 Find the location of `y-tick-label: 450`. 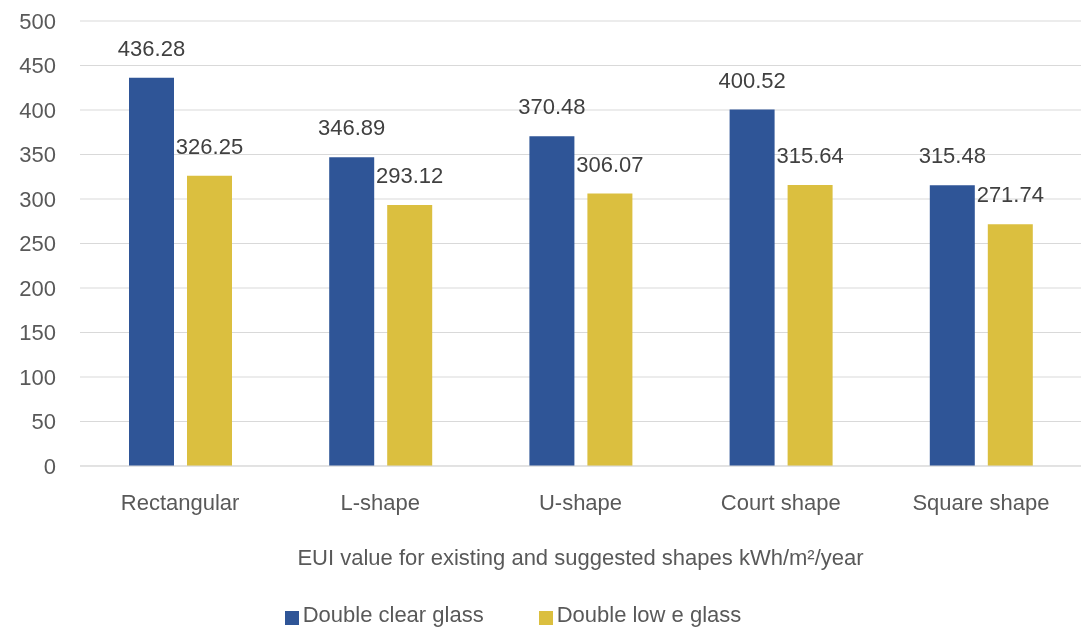

y-tick-label: 450 is located at coordinates (37, 66).